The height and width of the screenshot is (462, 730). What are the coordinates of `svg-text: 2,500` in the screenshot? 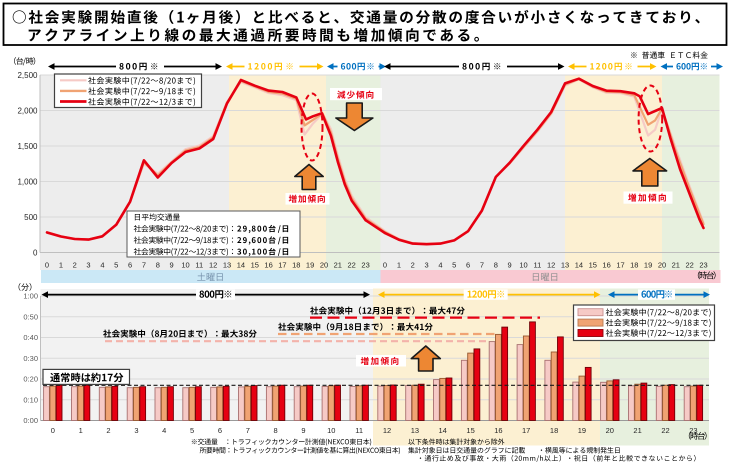 It's located at (27, 75).